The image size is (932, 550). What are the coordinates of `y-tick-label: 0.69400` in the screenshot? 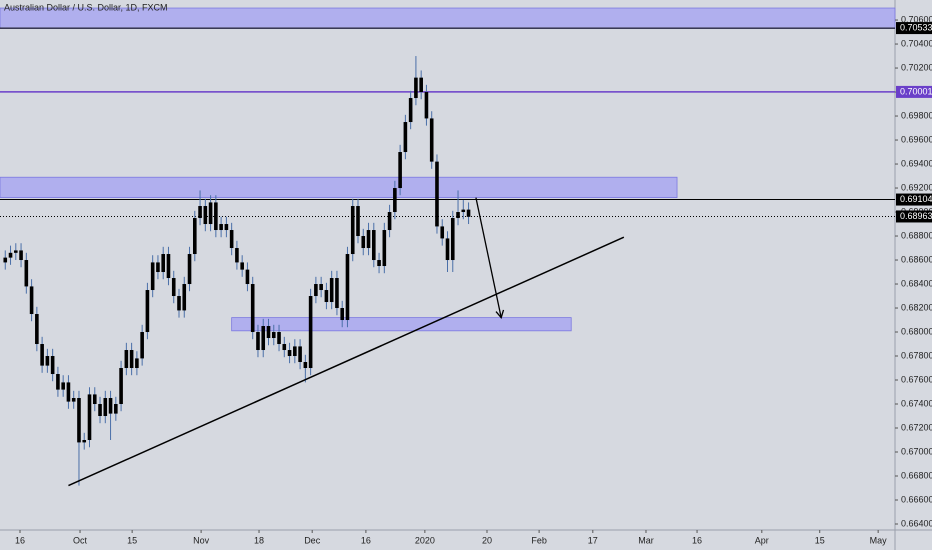 It's located at (916, 163).